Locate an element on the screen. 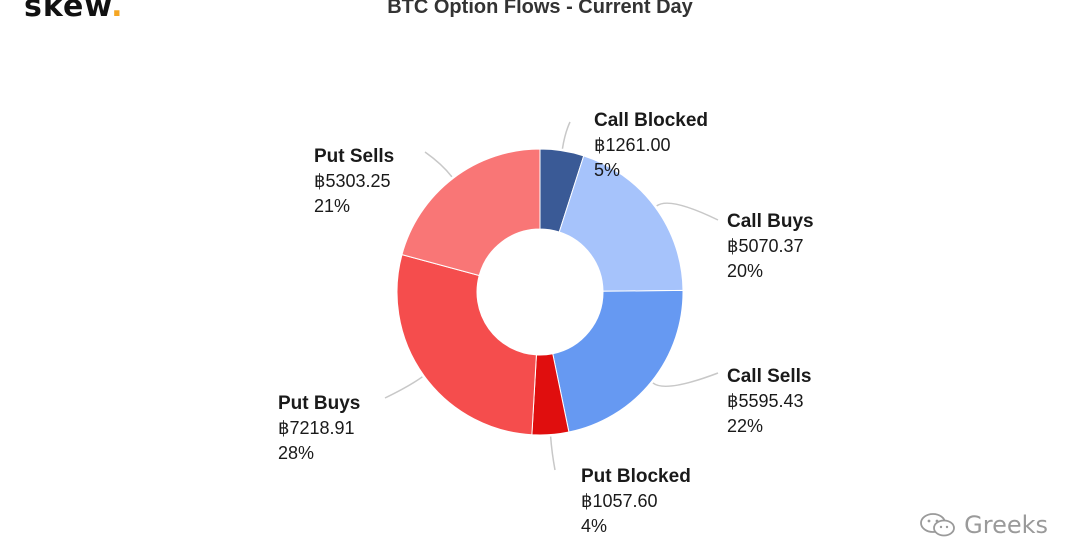 Image resolution: width=1080 pixels, height=543 pixels. label-value-call-blocked: ฿1261.00 is located at coordinates (632, 145).